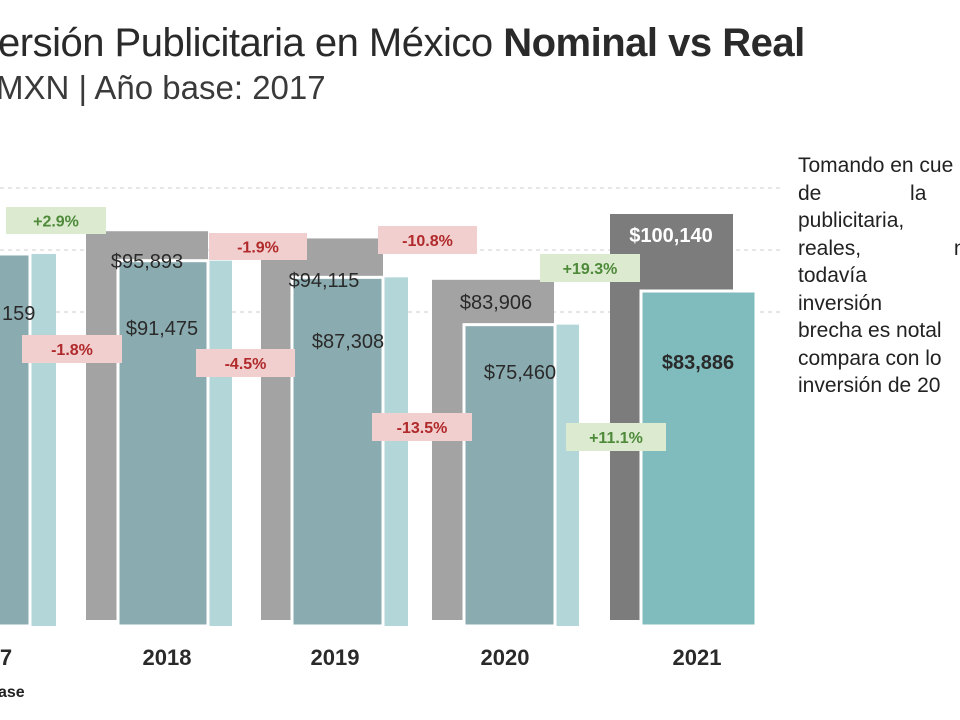 Image resolution: width=960 pixels, height=720 pixels. I want to click on change-label: +11.1%, so click(616, 438).